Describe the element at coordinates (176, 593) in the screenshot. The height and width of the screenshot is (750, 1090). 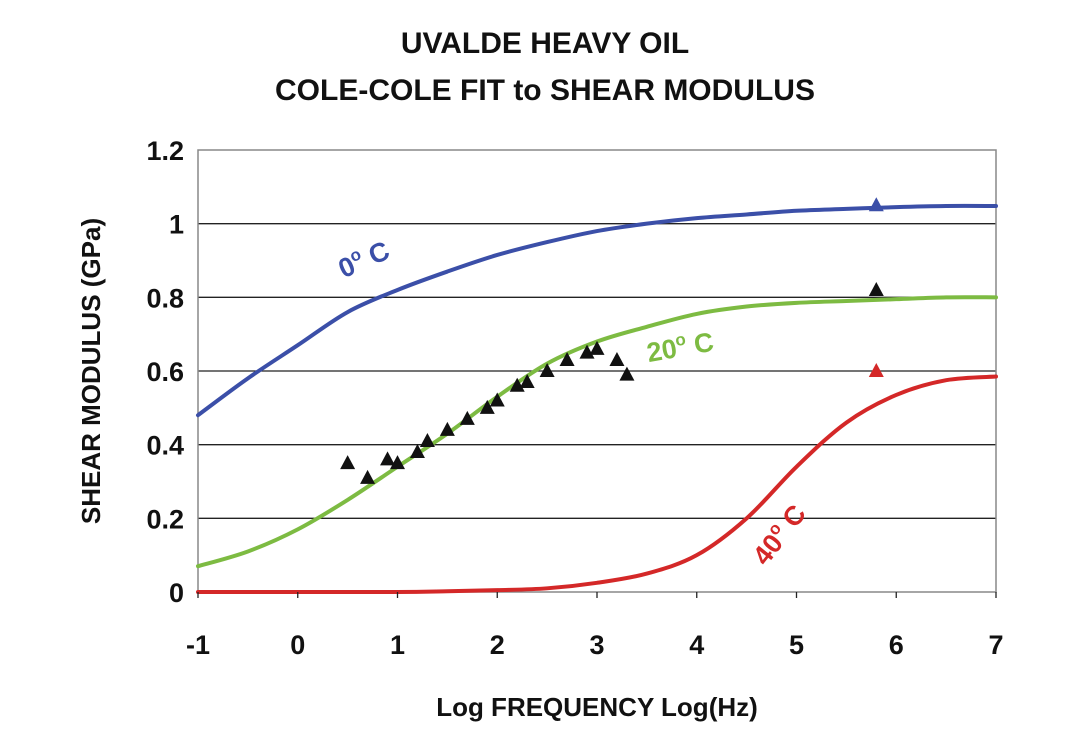
I see `y-tick-label: 0` at that location.